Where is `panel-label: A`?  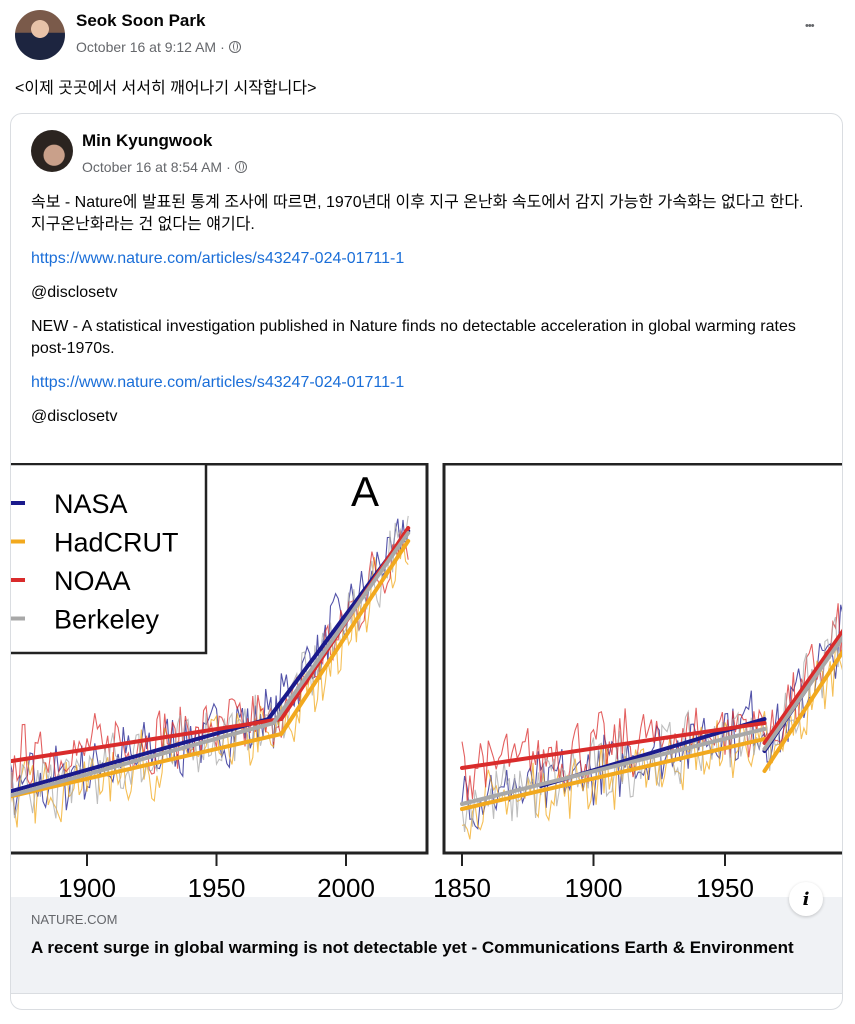 panel-label: A is located at coordinates (365, 491).